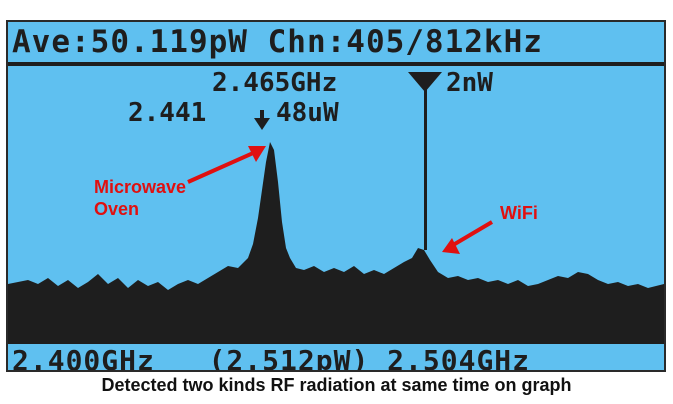  I want to click on marker1-level: 2nW, so click(469, 83).